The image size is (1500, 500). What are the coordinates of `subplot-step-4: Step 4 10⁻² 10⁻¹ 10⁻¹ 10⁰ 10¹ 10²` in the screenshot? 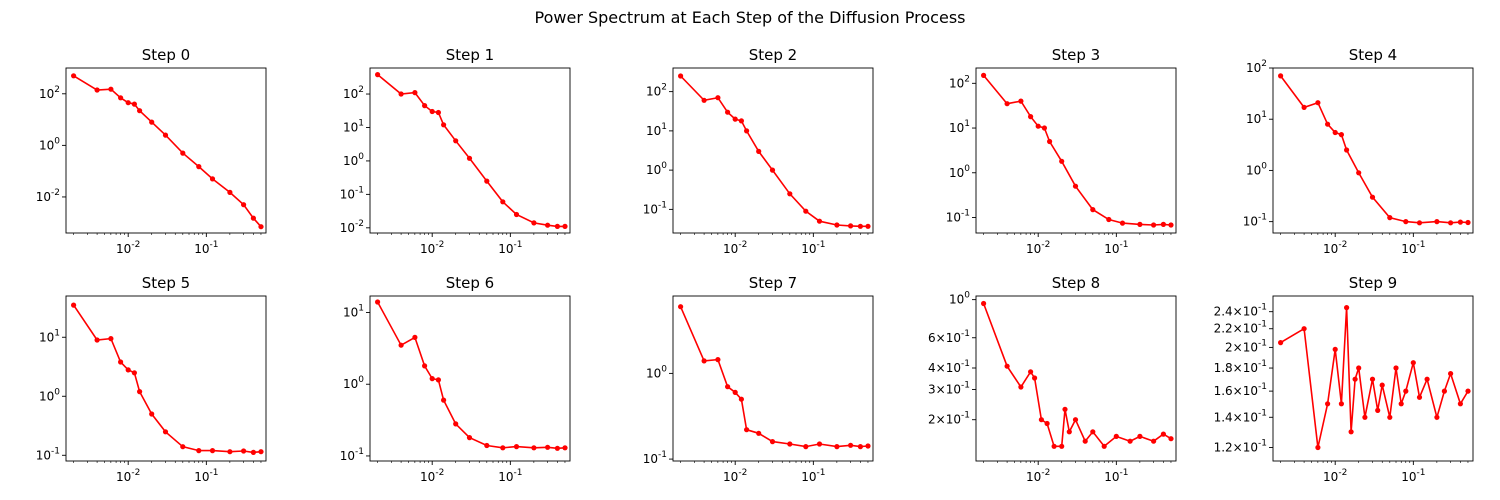 It's located at (1358, 151).